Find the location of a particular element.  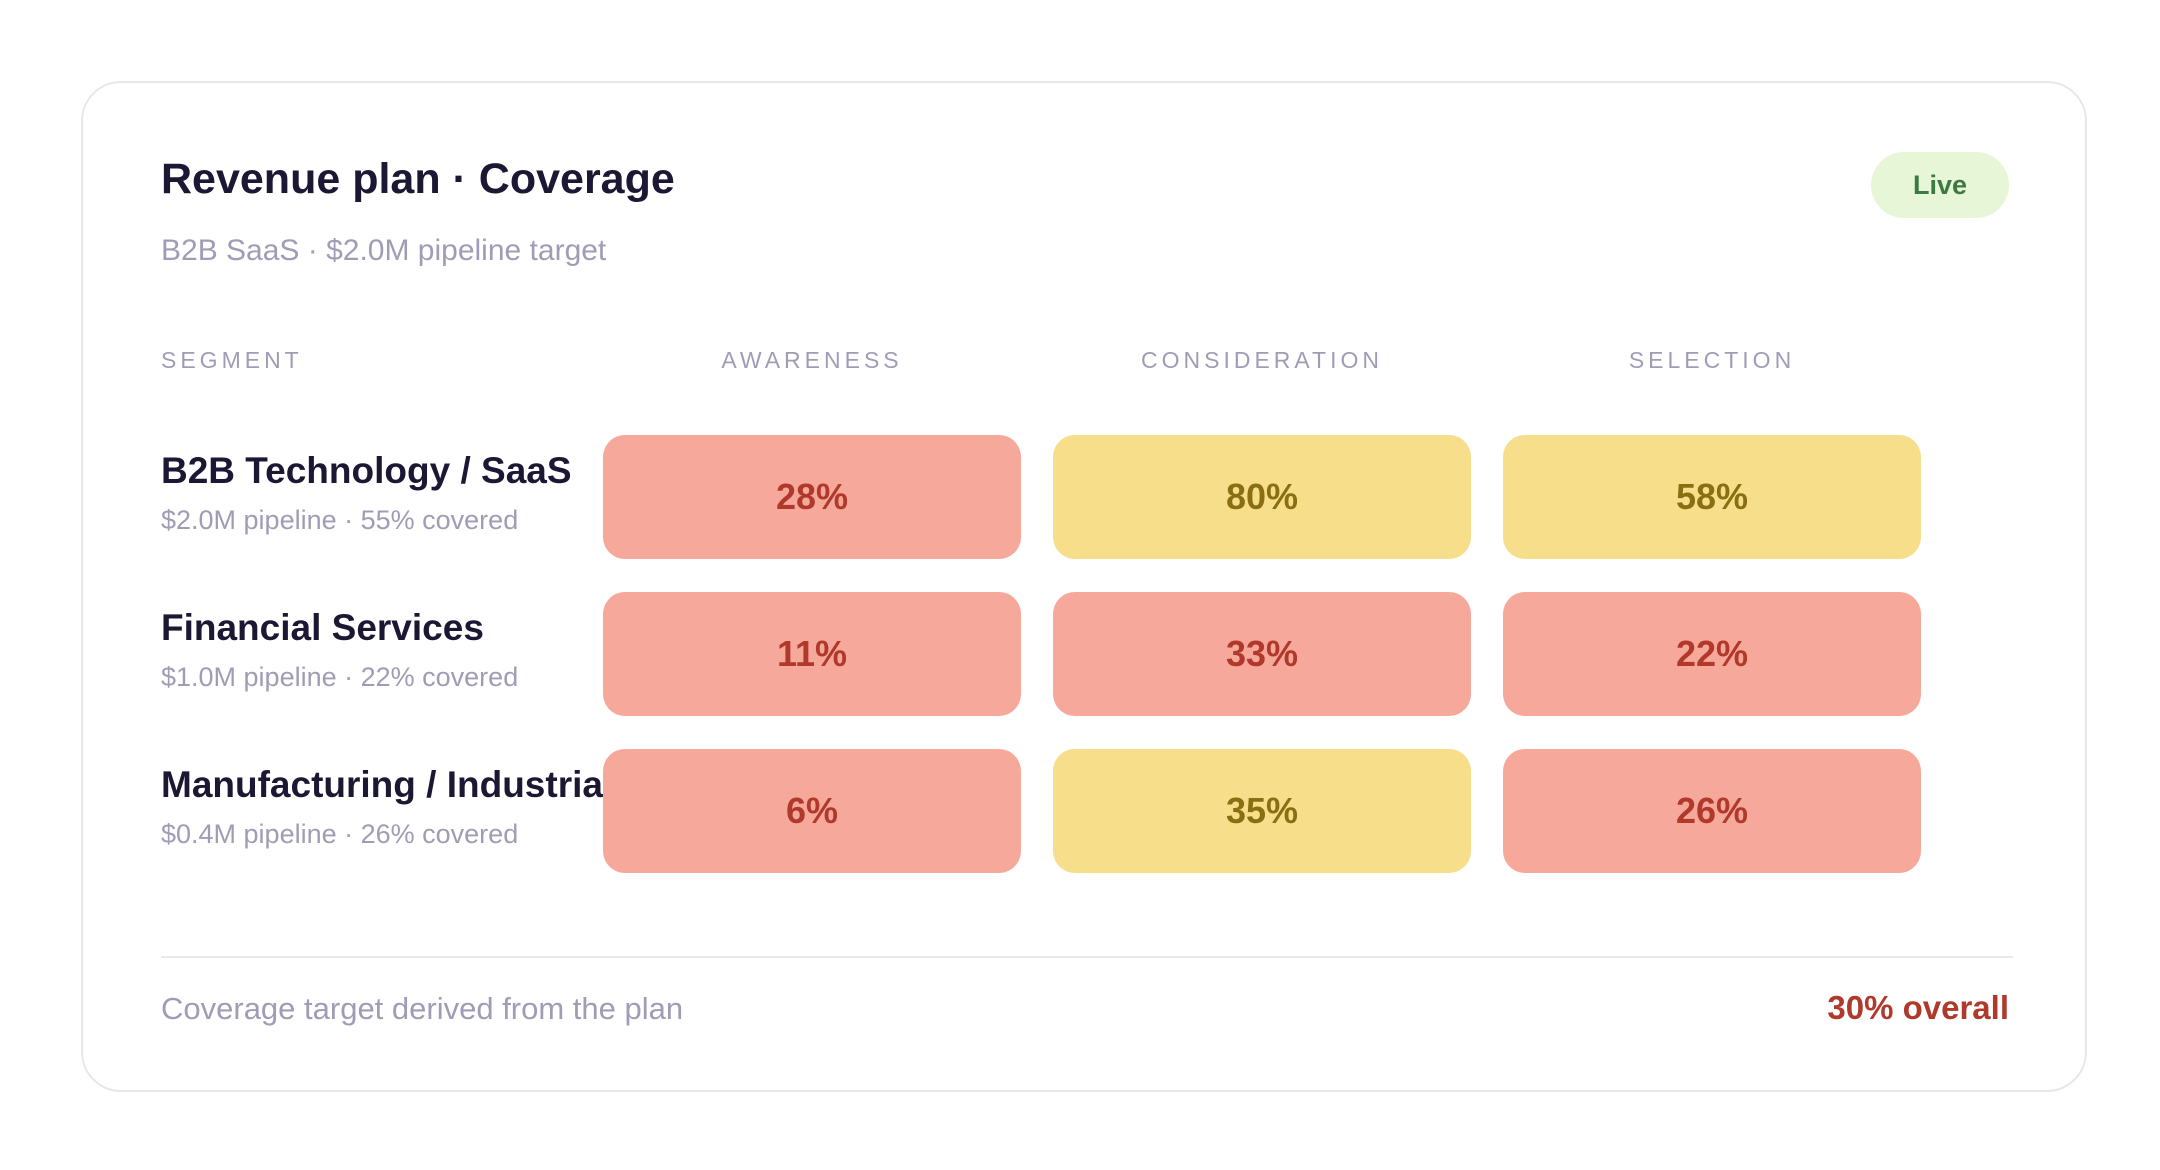

segment-detail: $1.0M pipeline · 22% covered is located at coordinates (340, 677).